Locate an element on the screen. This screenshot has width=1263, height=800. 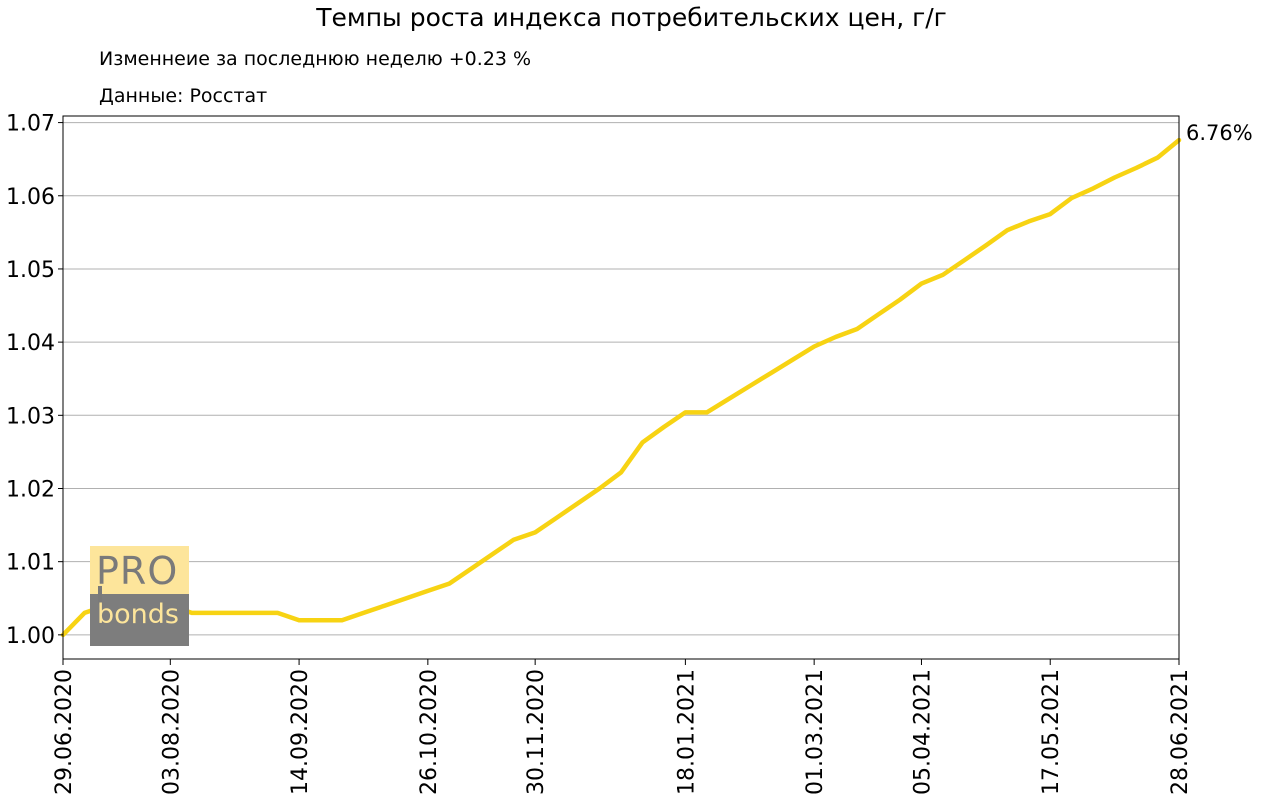
x-tick-label: 01.03.2021 is located at coordinates (815, 732).